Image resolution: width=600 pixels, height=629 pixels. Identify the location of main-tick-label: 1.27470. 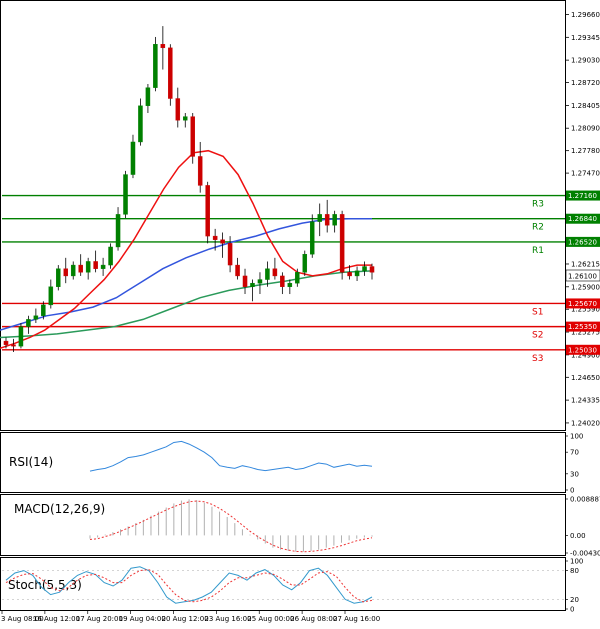
(585, 174).